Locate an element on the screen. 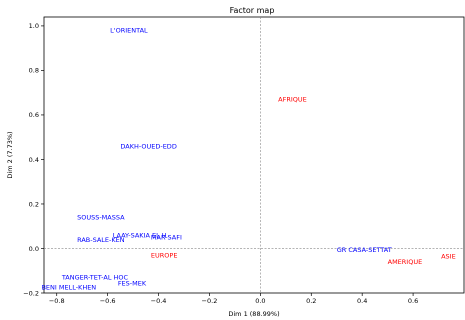 Image resolution: width=465 pixels, height=320 pixels. y-tick-label: −0.2 is located at coordinates (31, 293).